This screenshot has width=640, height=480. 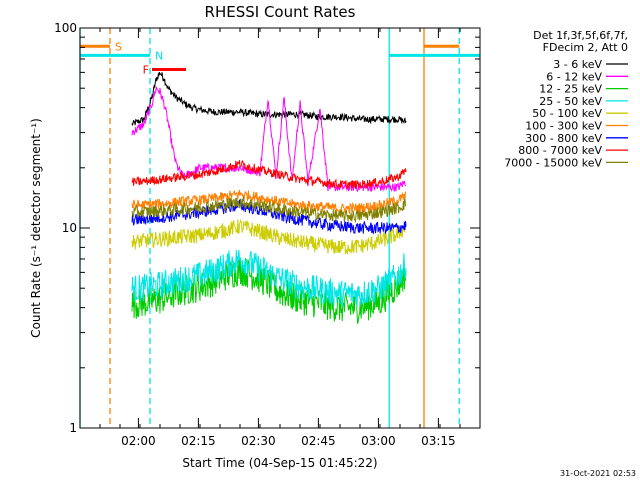 What do you see at coordinates (269, 202) in the screenshot?
I see `series-line-100-300-kev` at bounding box center [269, 202].